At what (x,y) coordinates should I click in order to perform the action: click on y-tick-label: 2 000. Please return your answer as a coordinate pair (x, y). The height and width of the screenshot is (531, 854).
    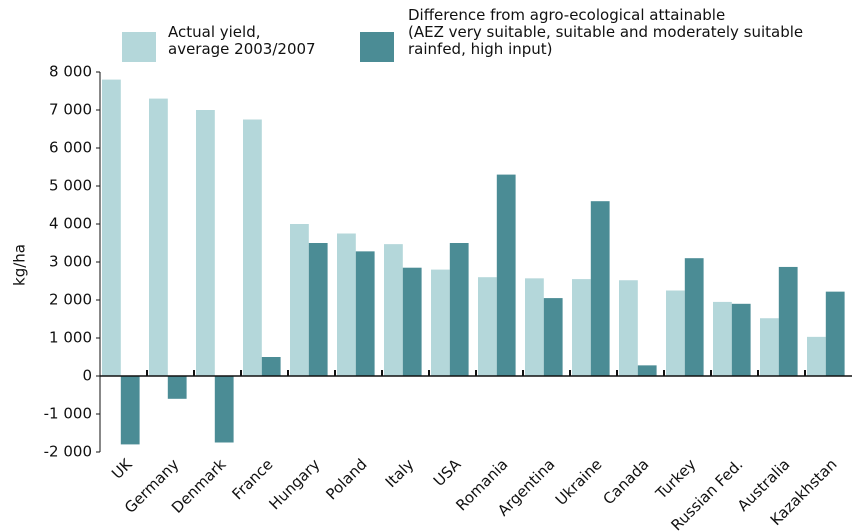
    Looking at the image, I should click on (70, 300).